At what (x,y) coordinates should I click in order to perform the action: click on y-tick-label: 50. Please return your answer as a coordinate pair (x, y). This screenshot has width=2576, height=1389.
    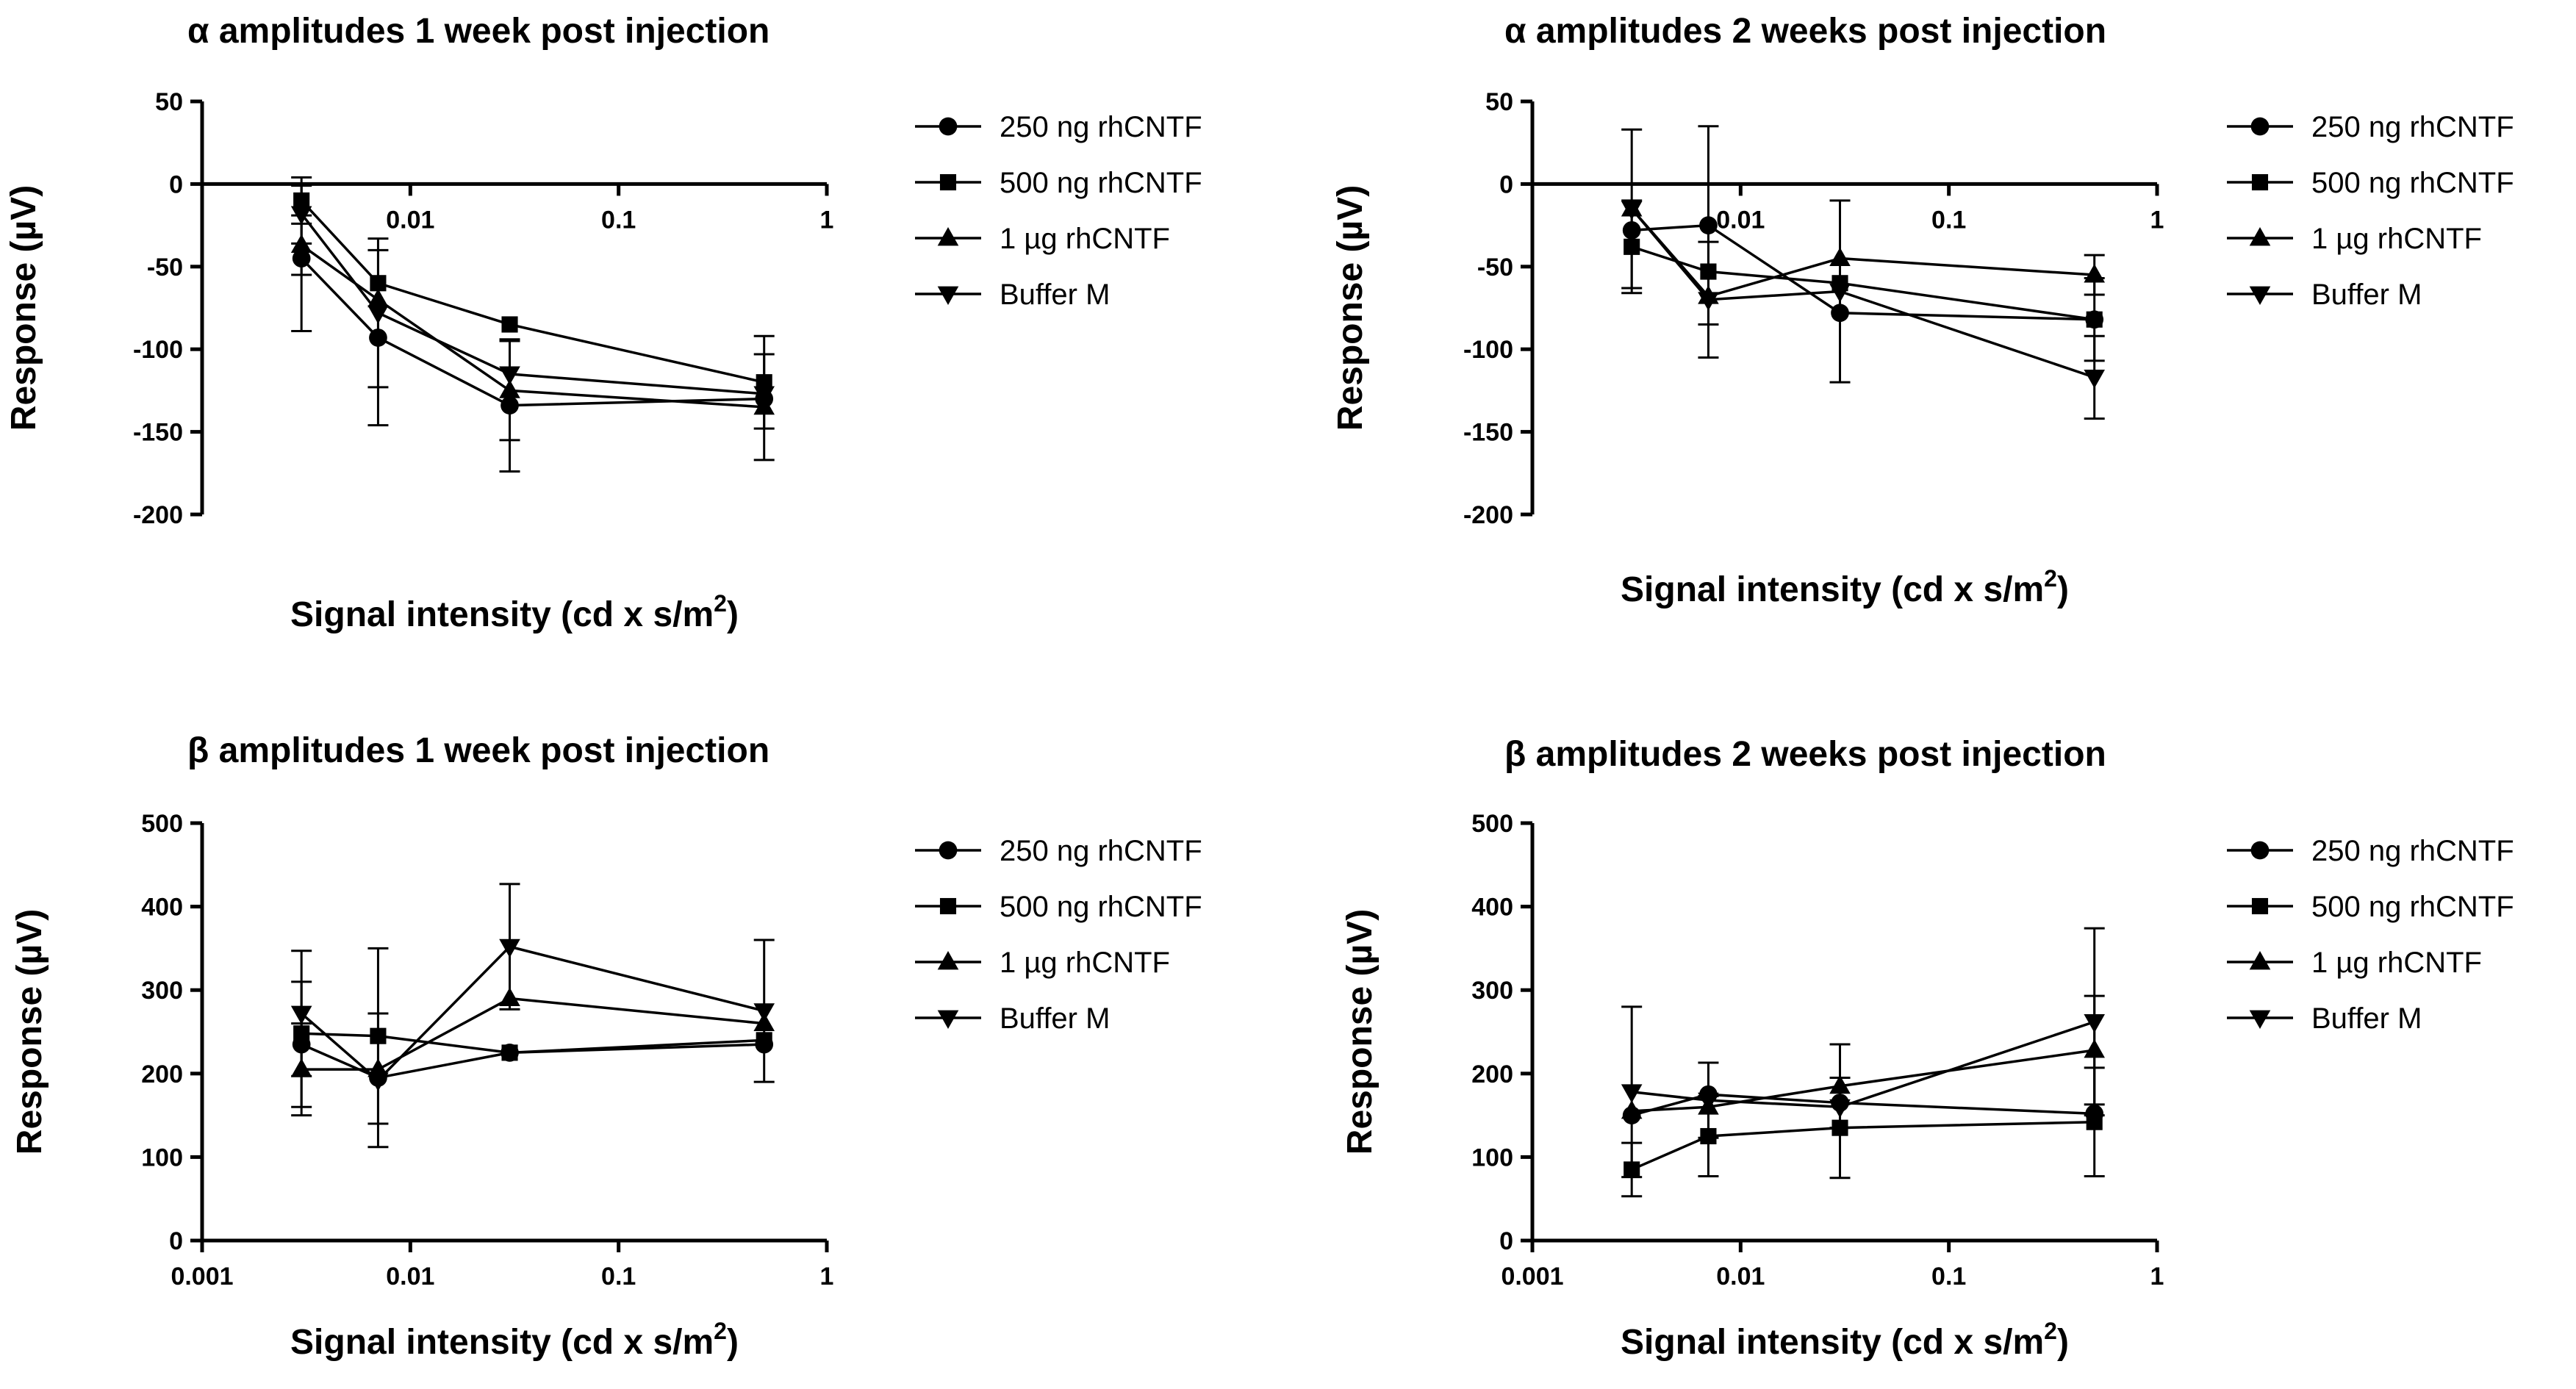
    Looking at the image, I should click on (1499, 102).